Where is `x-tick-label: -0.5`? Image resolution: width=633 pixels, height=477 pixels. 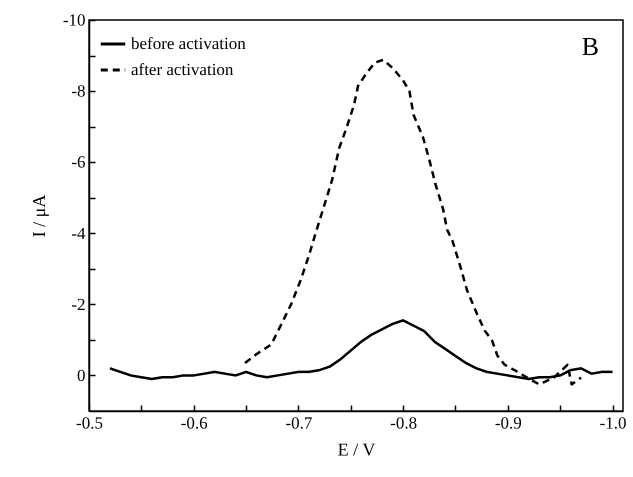 x-tick-label: -0.5 is located at coordinates (89, 423).